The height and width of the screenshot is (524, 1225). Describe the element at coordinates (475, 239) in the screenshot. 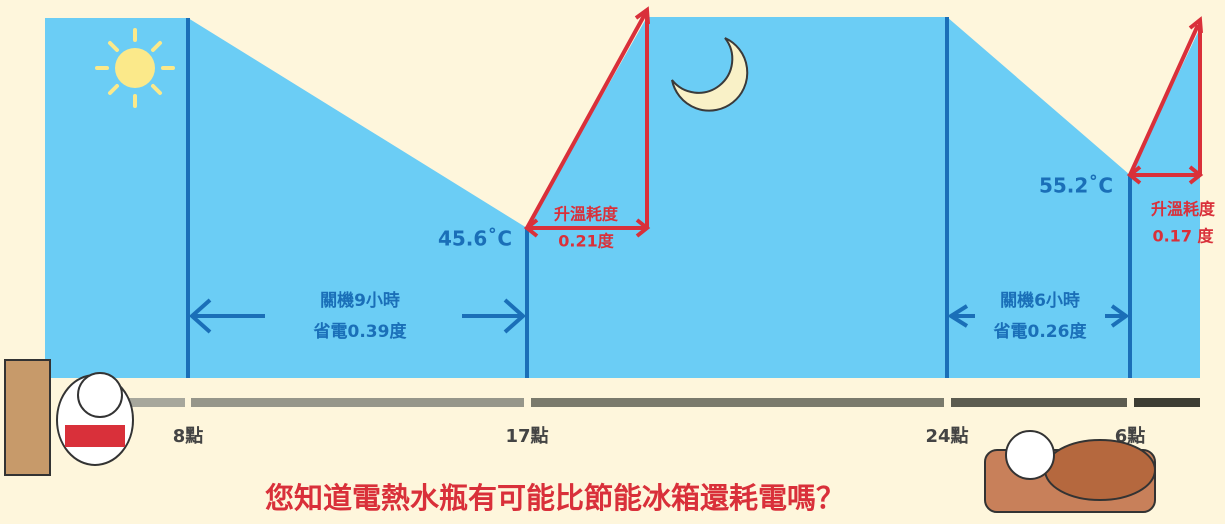

I see `temperature-label: 45.6˚C` at that location.